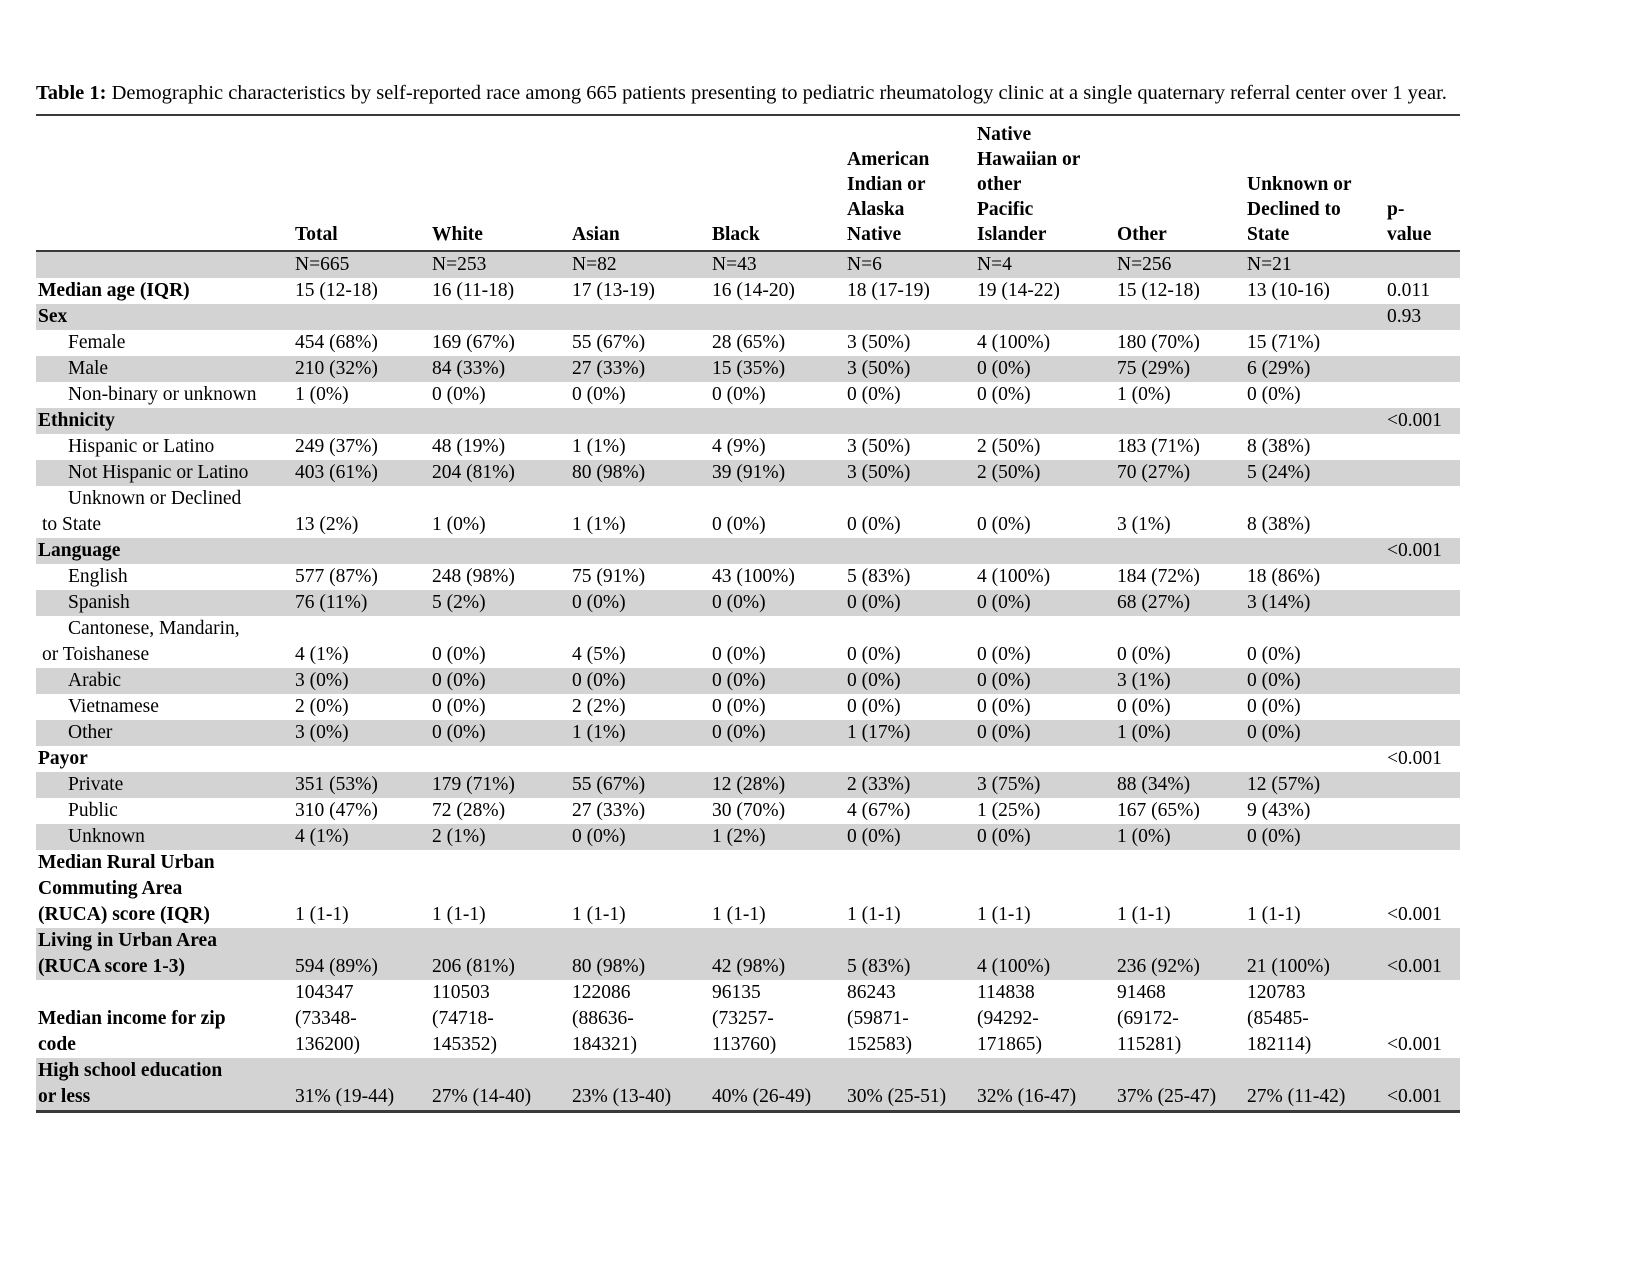 The height and width of the screenshot is (1275, 1650). Describe the element at coordinates (361, 183) in the screenshot. I see `column-header-1: Total` at that location.